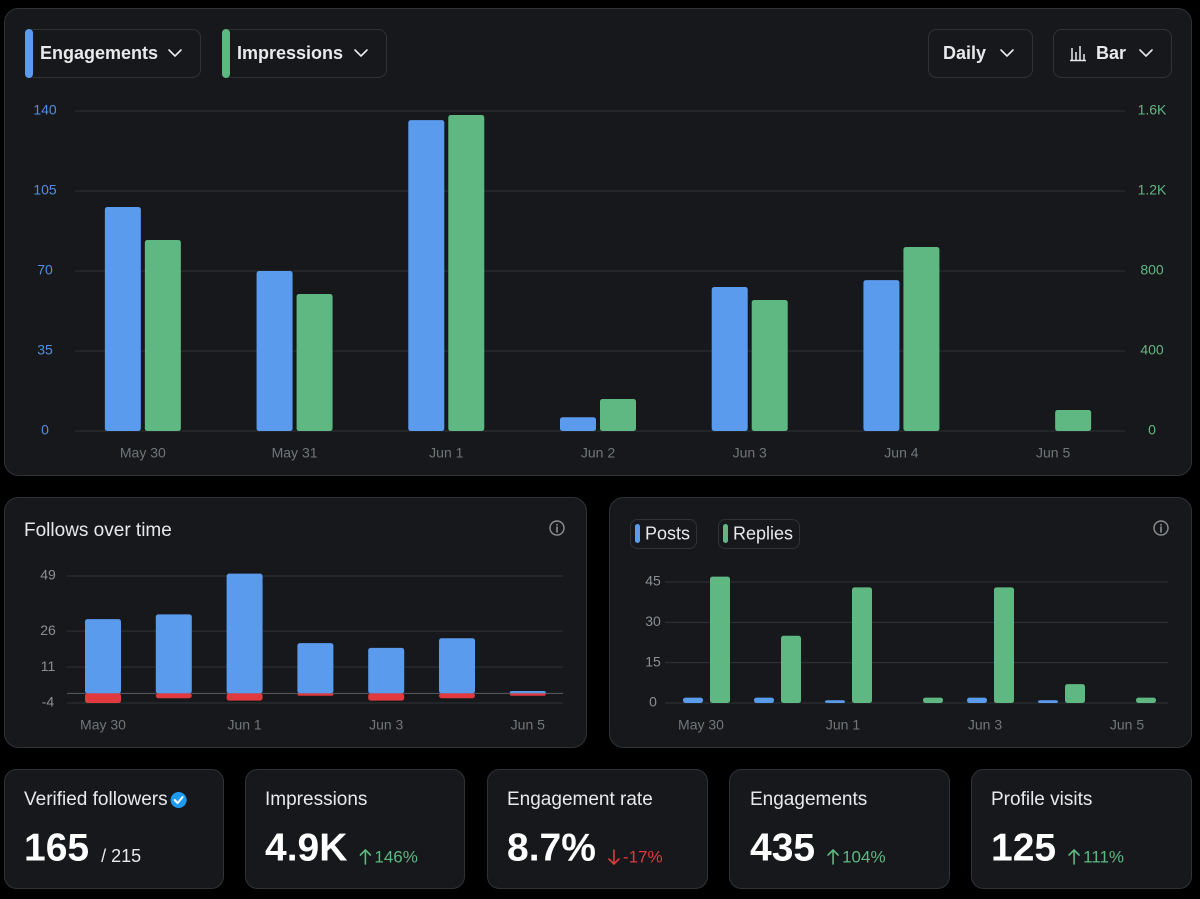  What do you see at coordinates (99, 53) in the screenshot?
I see `dropdown-label: Engagements` at bounding box center [99, 53].